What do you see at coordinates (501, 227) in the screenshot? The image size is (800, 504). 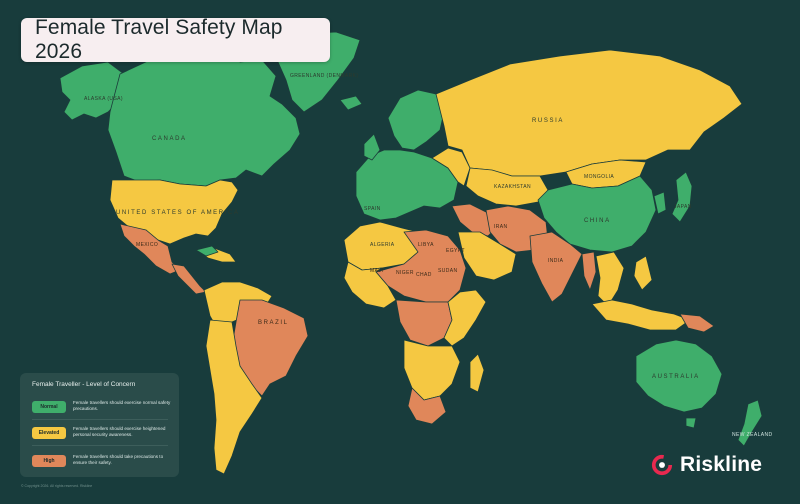 I see `label-iran: IRAN` at bounding box center [501, 227].